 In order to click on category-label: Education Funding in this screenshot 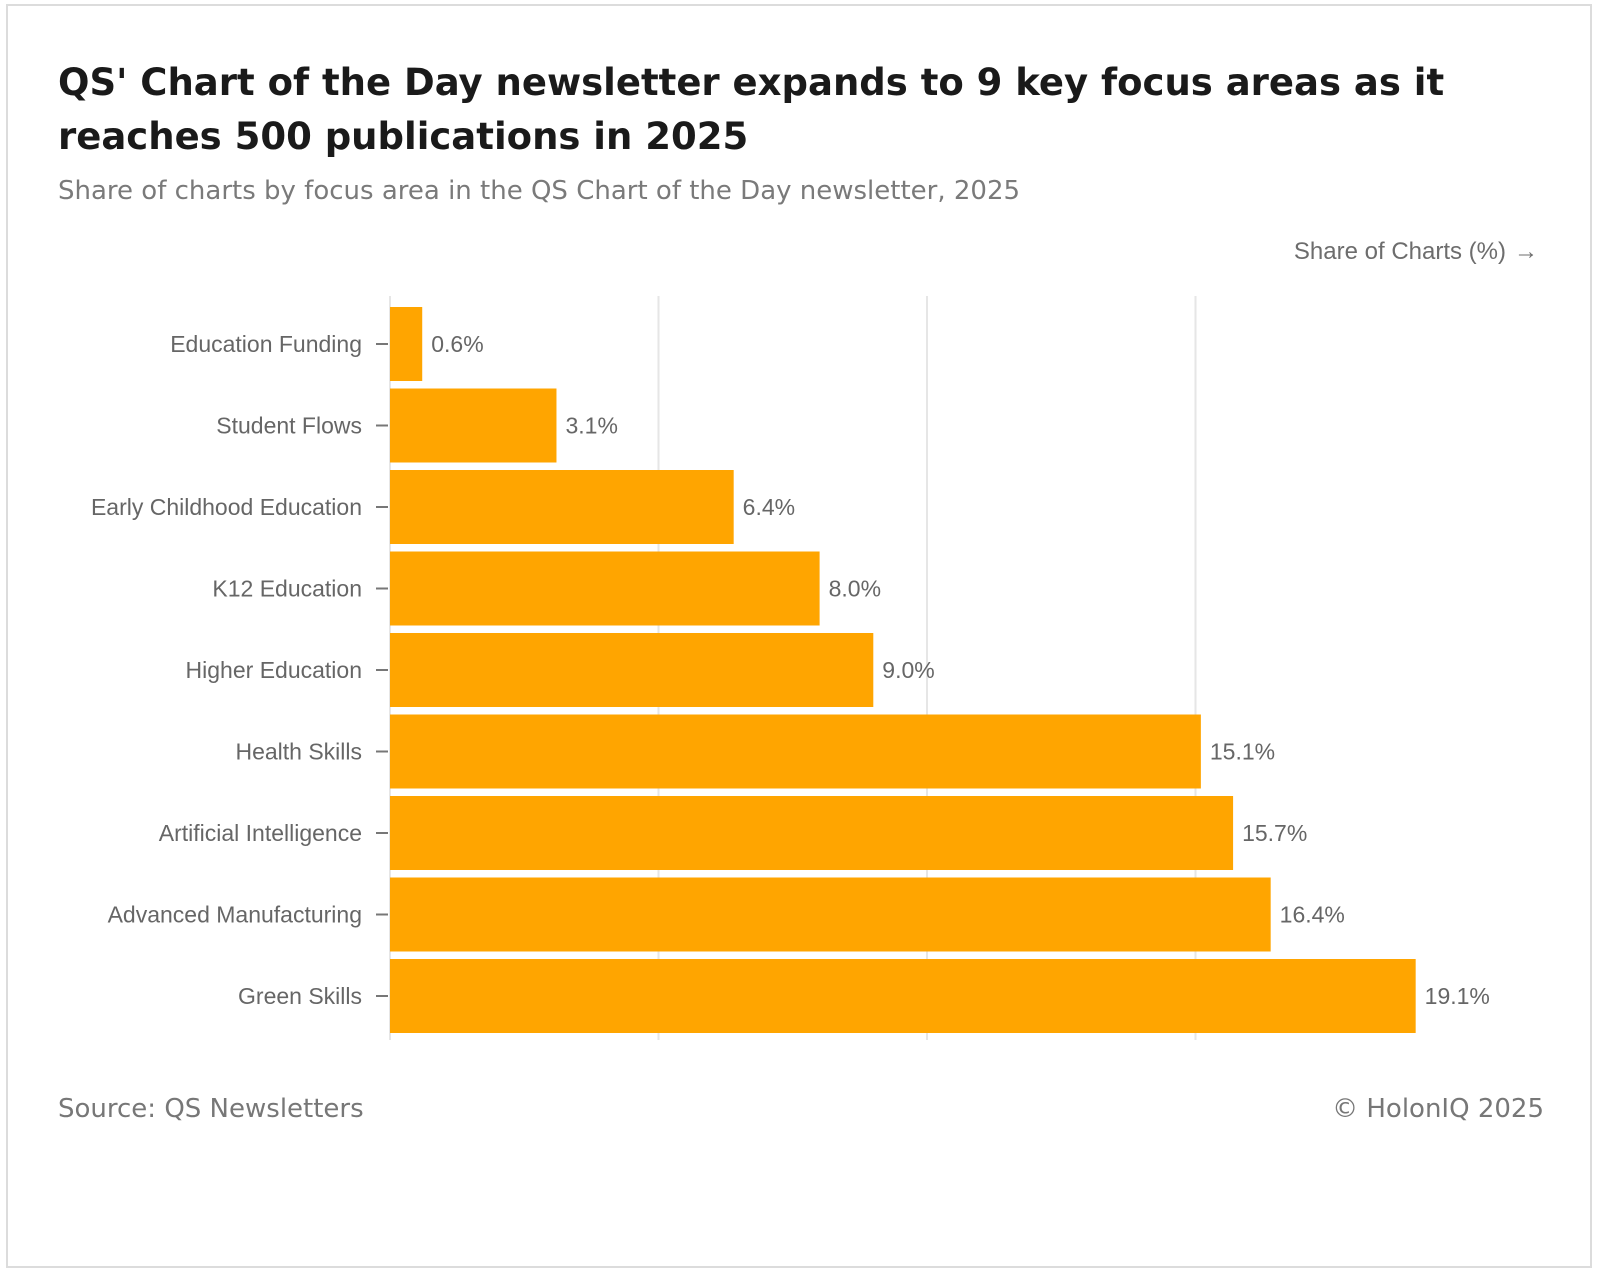, I will do `click(266, 344)`.